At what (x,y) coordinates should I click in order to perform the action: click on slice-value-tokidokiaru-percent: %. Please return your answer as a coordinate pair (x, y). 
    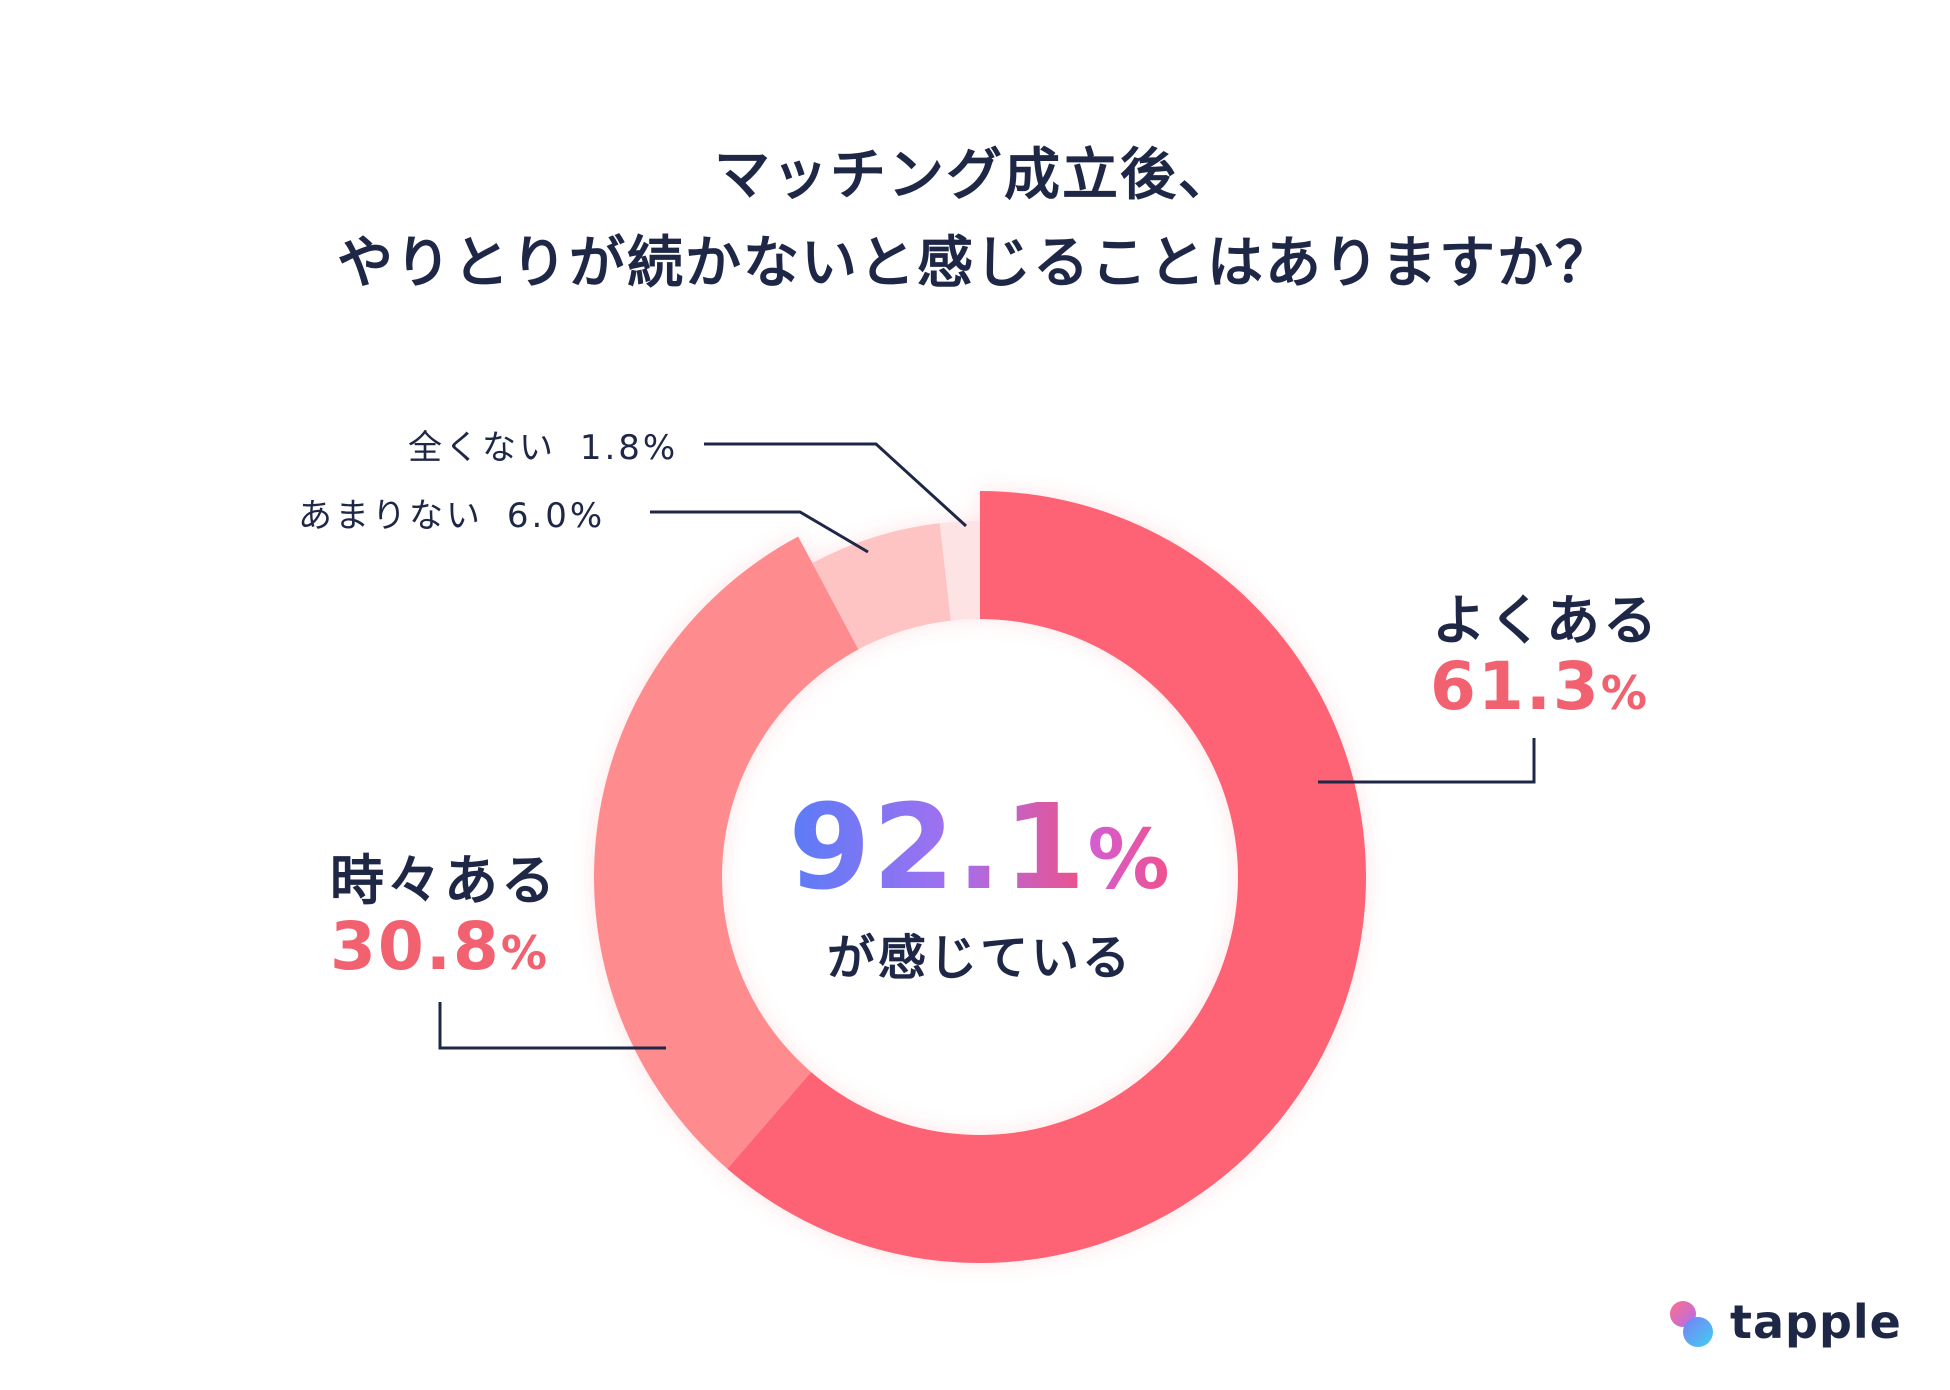
    Looking at the image, I should click on (524, 953).